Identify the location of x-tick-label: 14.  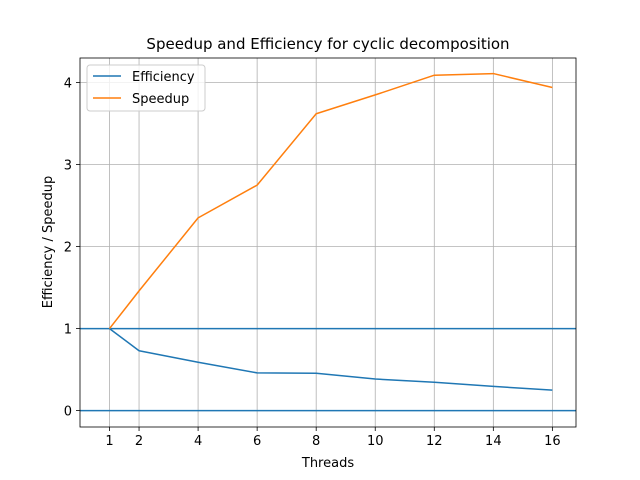
(493, 441).